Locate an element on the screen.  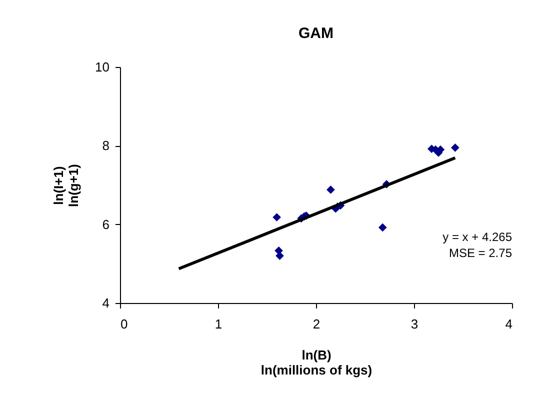
x-tick-label: 2 is located at coordinates (316, 324).